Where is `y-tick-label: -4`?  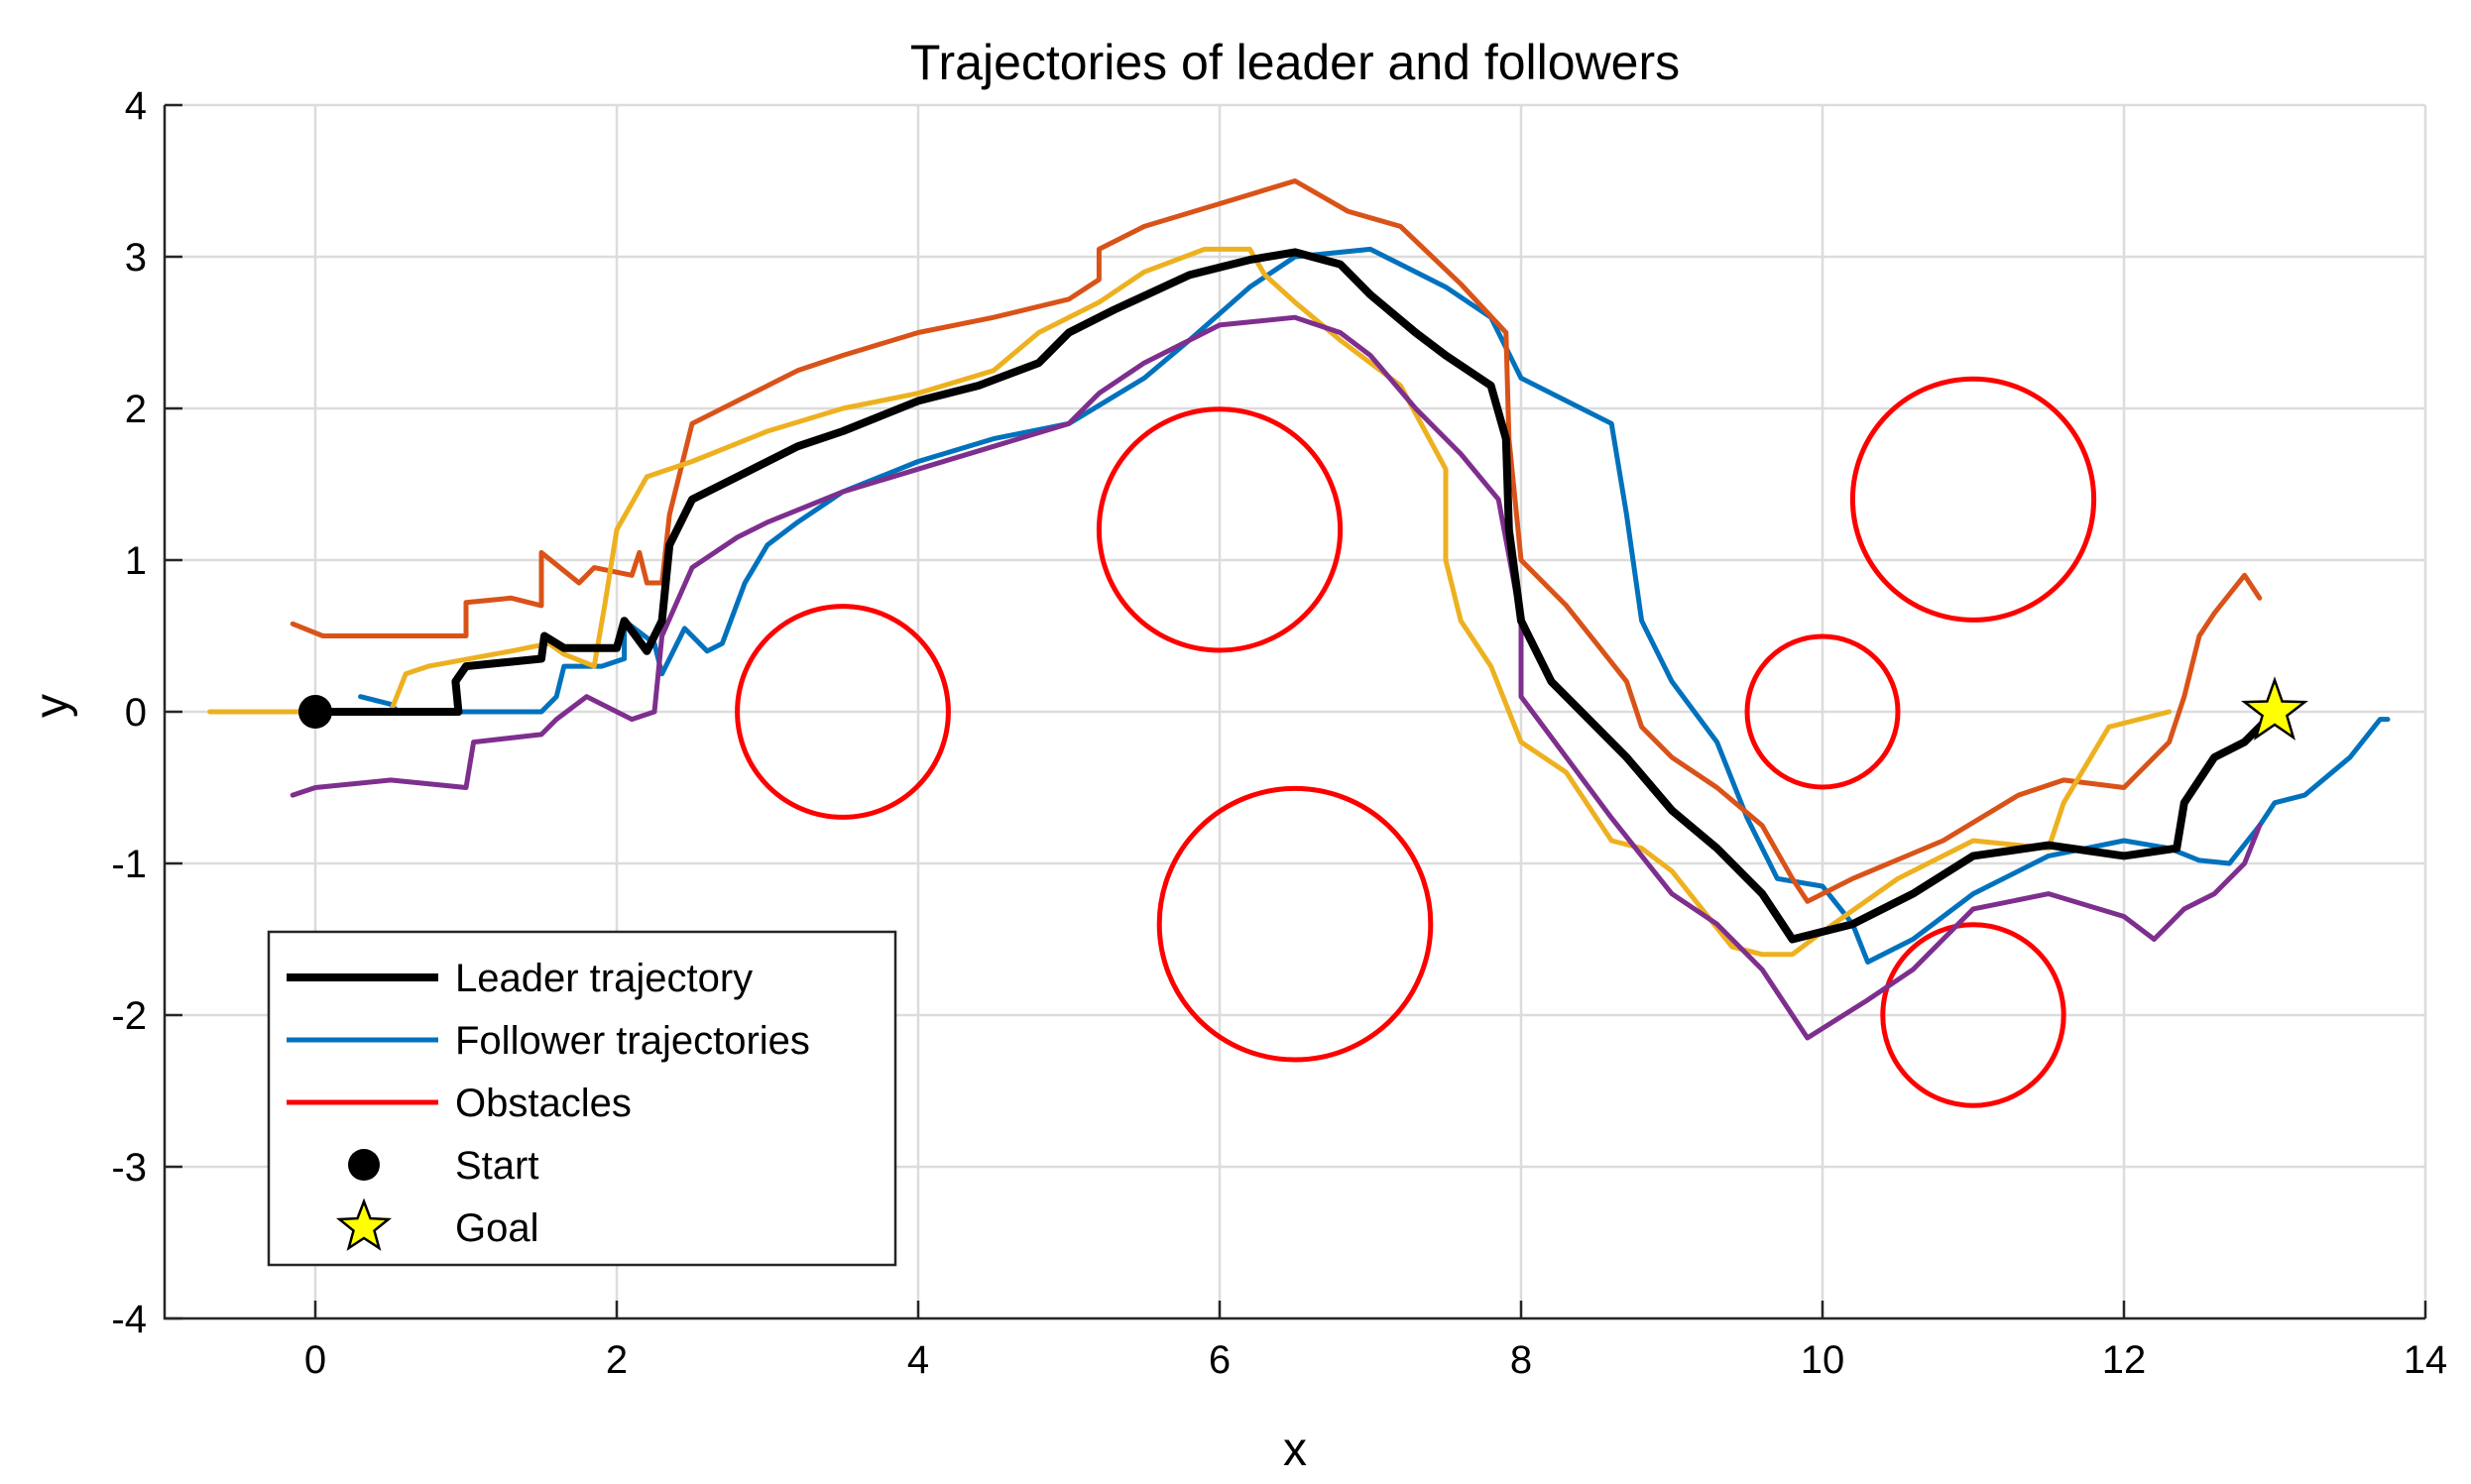 y-tick-label: -4 is located at coordinates (129, 1319).